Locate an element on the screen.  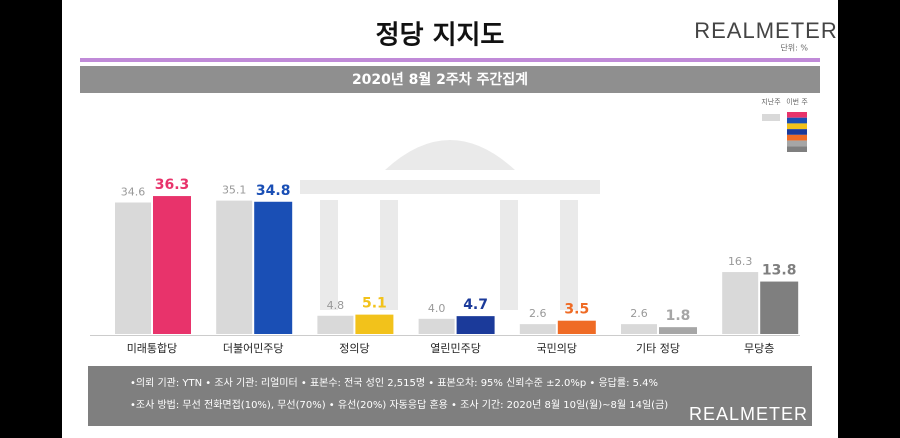
value-label: 4.8 is located at coordinates (336, 305).